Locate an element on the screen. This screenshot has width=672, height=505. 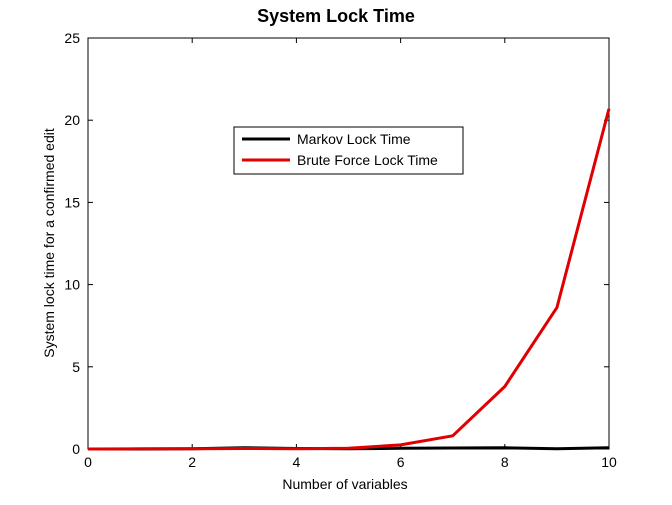
x-tick-label: 4 is located at coordinates (297, 462).